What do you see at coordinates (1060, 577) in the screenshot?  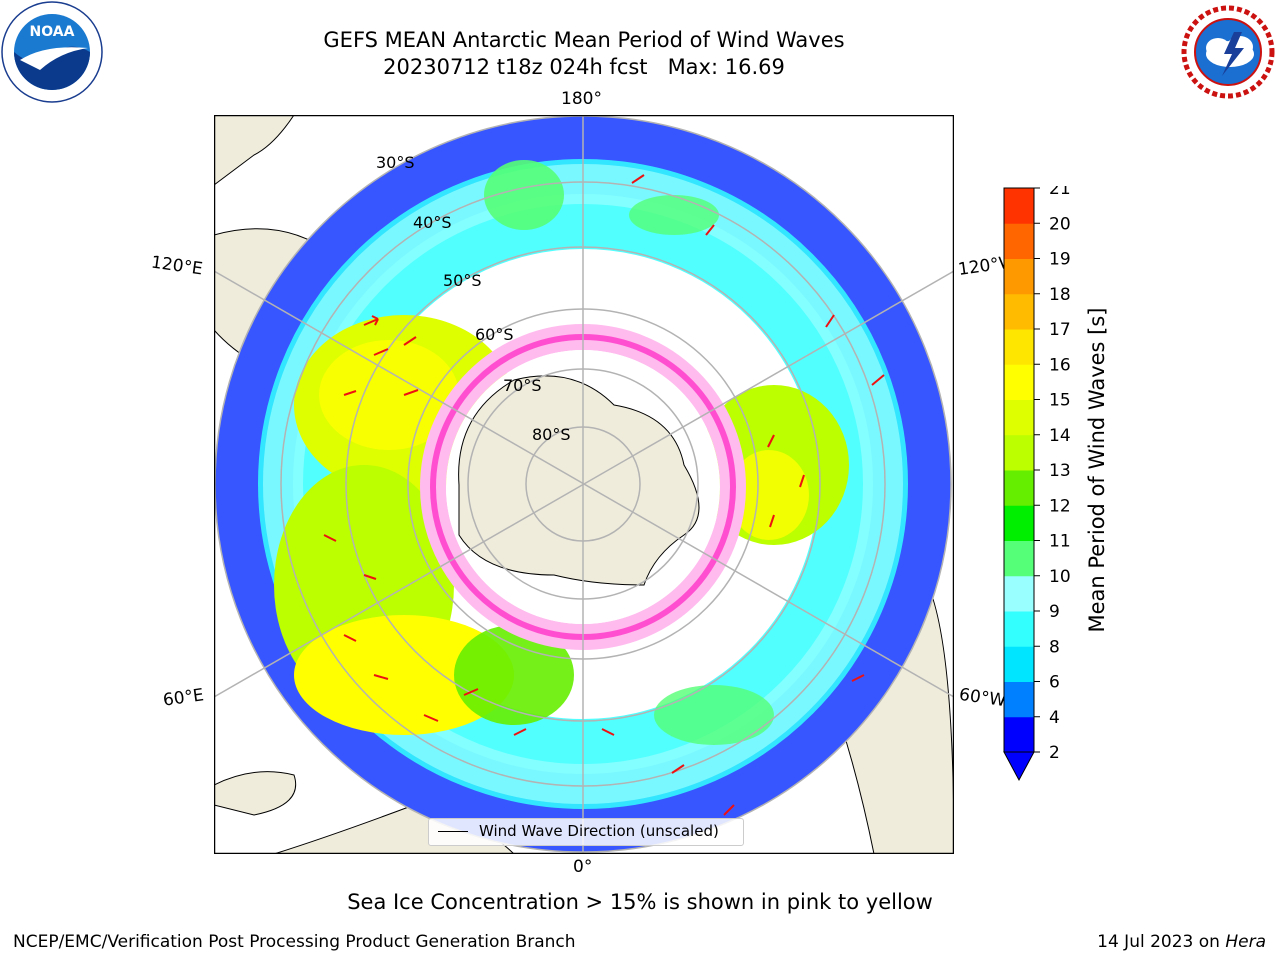 I see `colorbar-tick-label: 10` at bounding box center [1060, 577].